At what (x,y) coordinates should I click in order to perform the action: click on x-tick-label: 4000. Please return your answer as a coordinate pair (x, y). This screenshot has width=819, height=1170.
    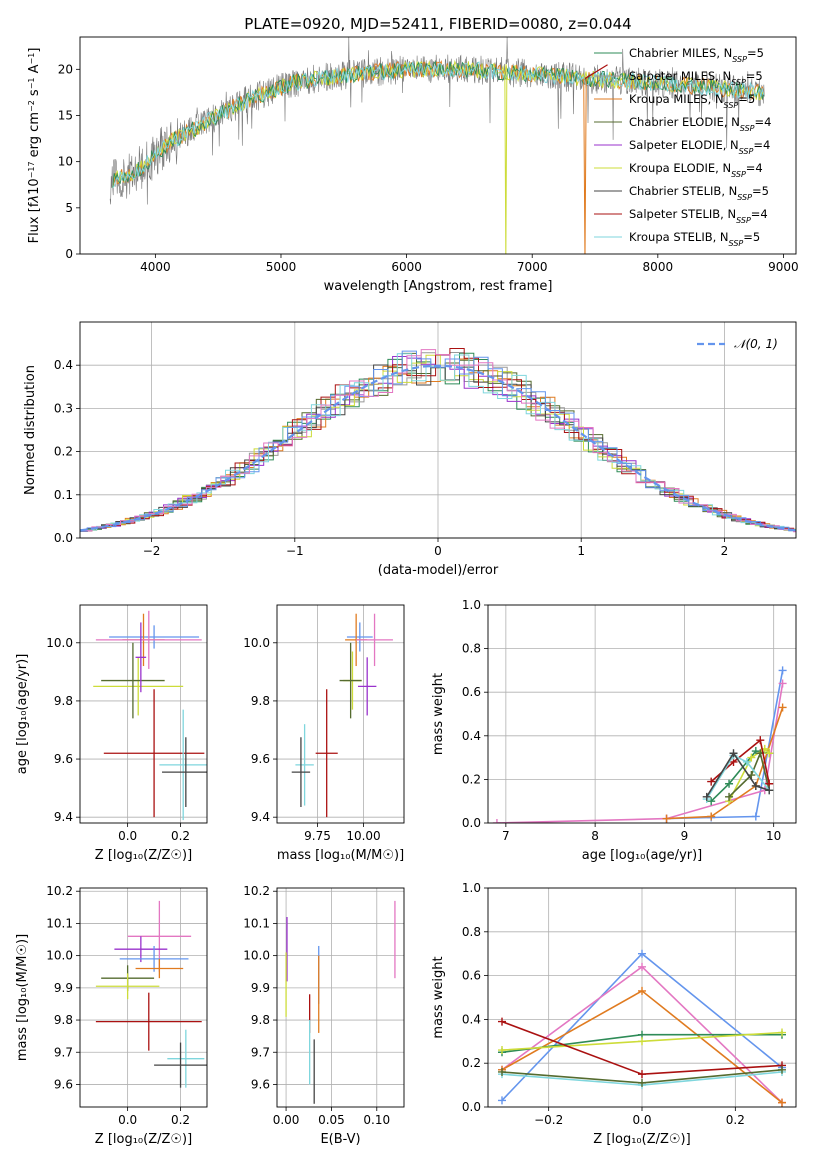
    Looking at the image, I should click on (155, 267).